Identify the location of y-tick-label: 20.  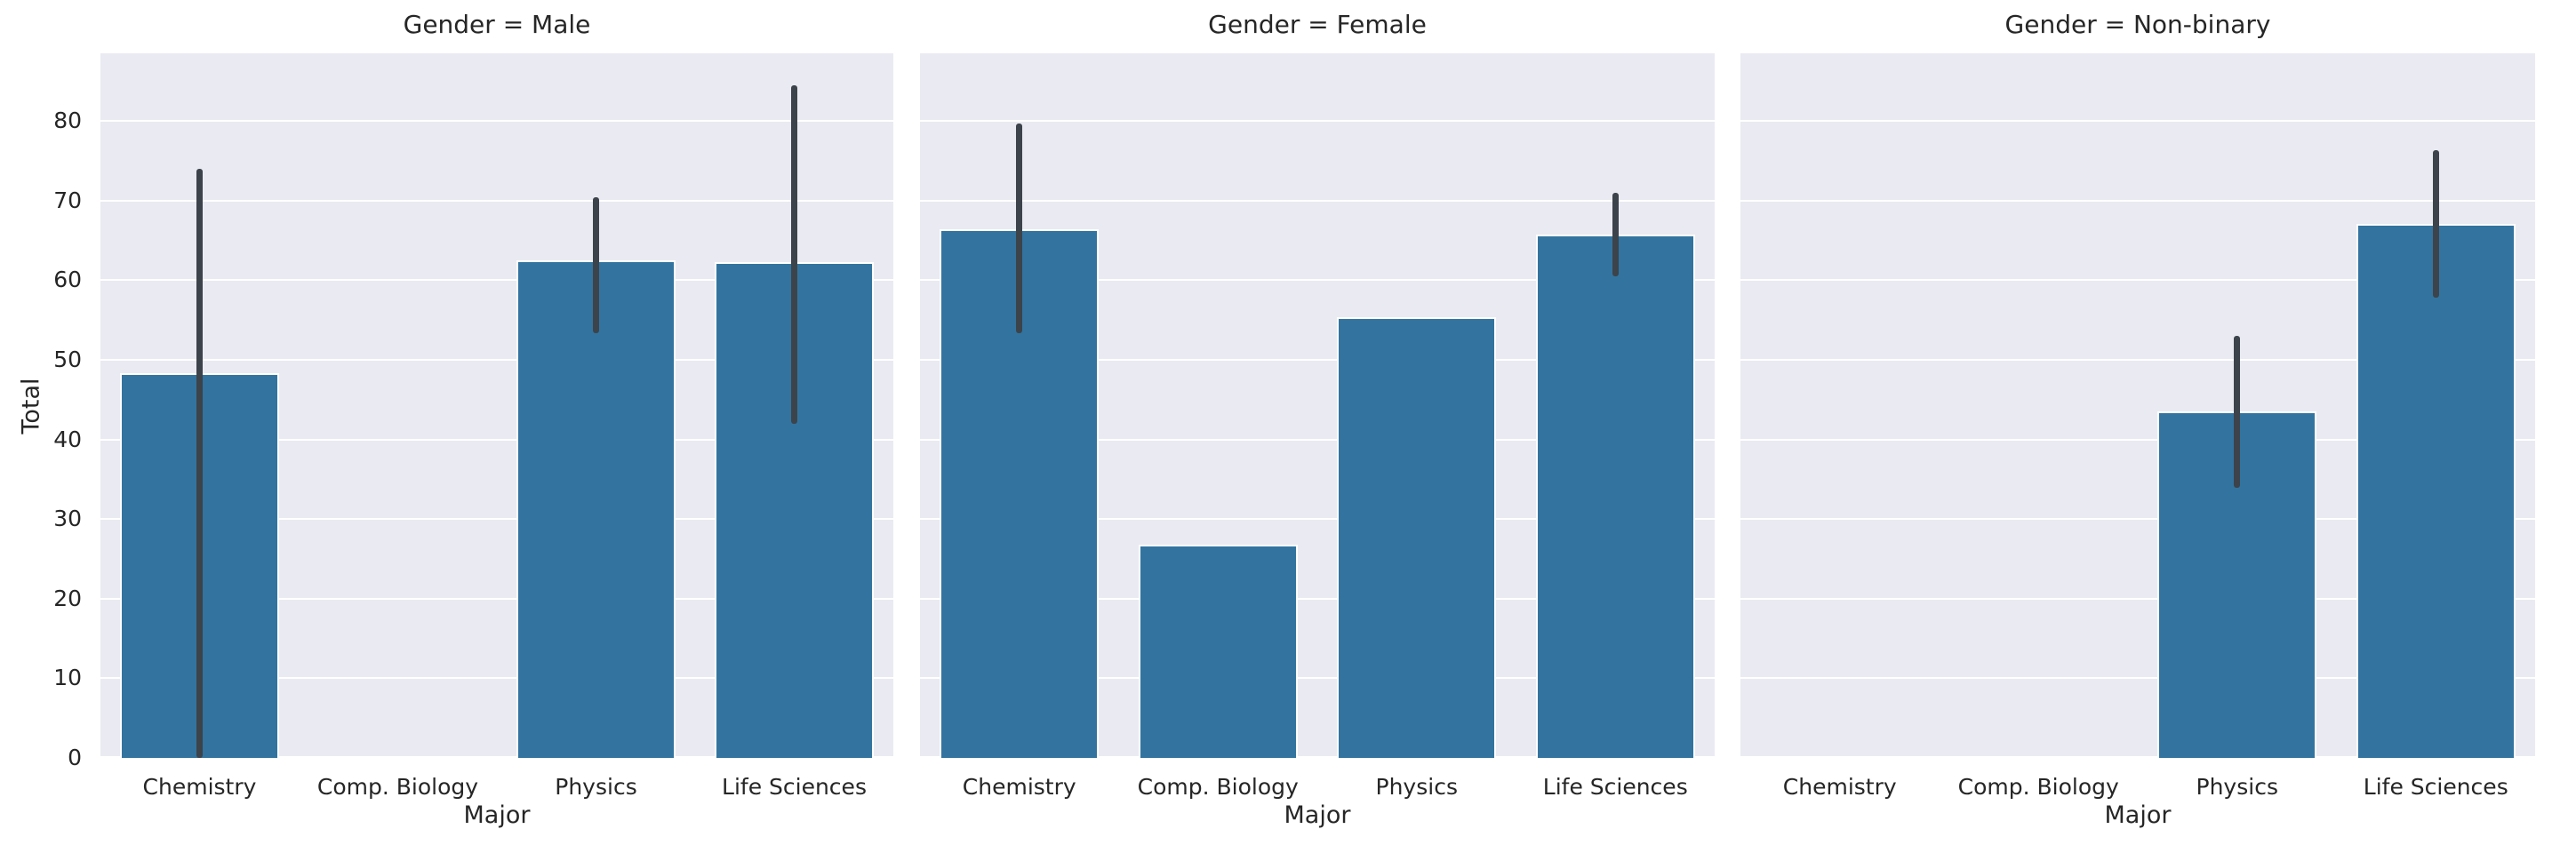
(67, 598).